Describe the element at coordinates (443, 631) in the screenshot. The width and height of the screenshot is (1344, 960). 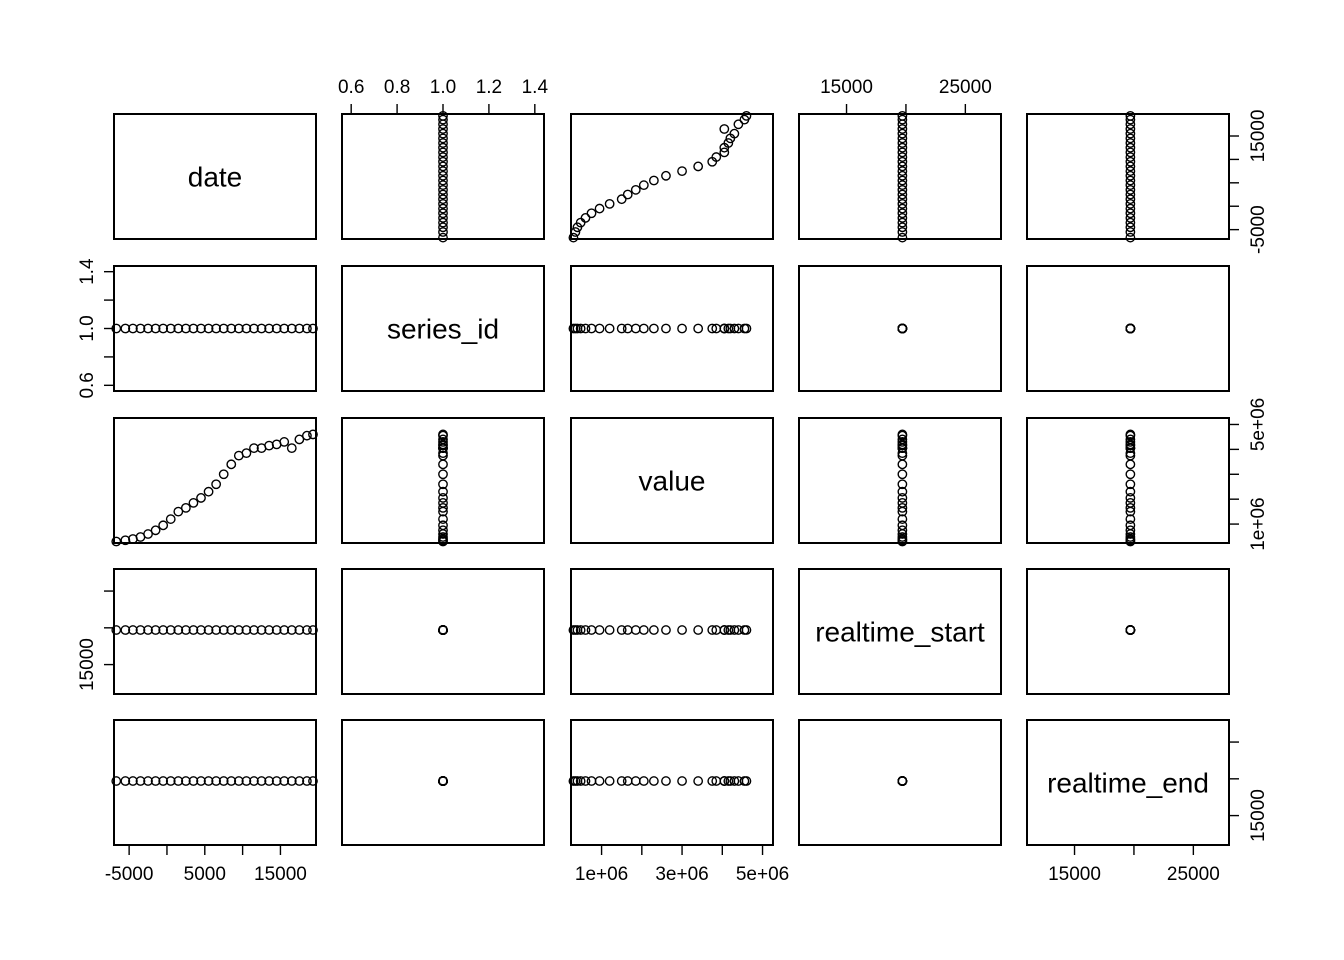
I see `panel-realtime_start-vs-series_id` at that location.